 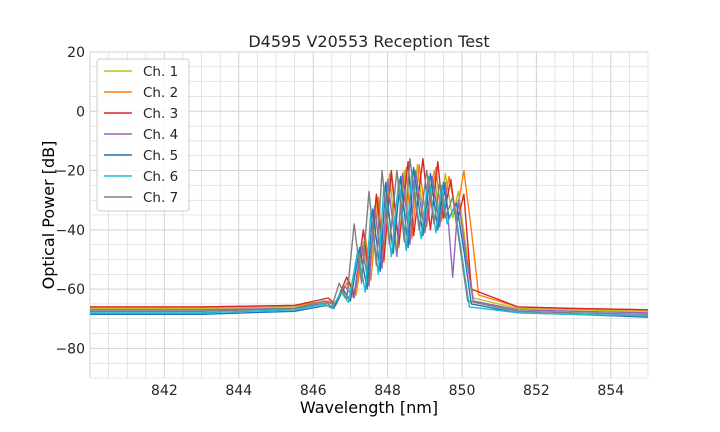 I want to click on x-tick-label: 848, so click(x=387, y=391).